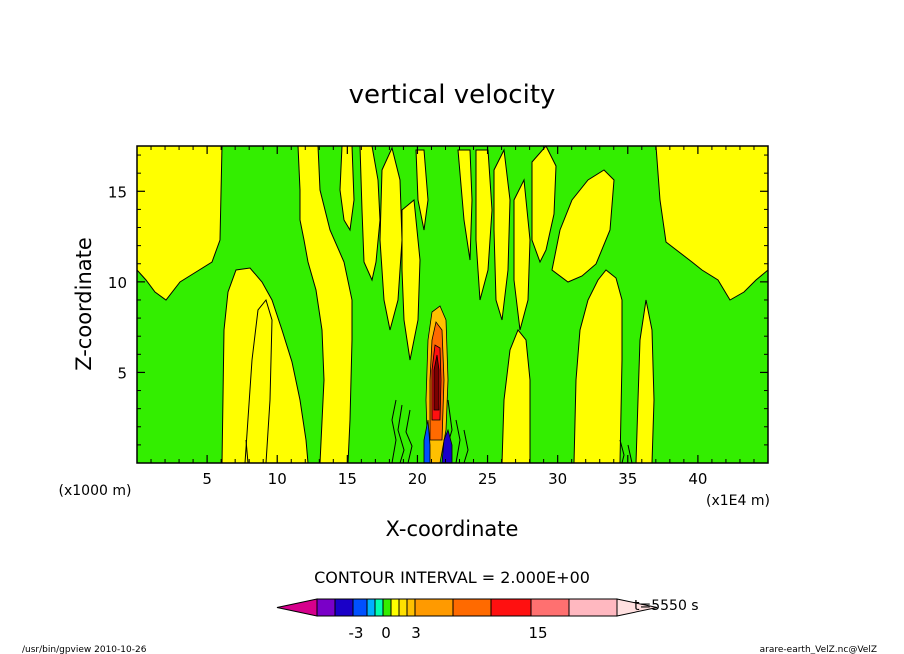  What do you see at coordinates (487, 479) in the screenshot?
I see `x-tick-label: 25` at bounding box center [487, 479].